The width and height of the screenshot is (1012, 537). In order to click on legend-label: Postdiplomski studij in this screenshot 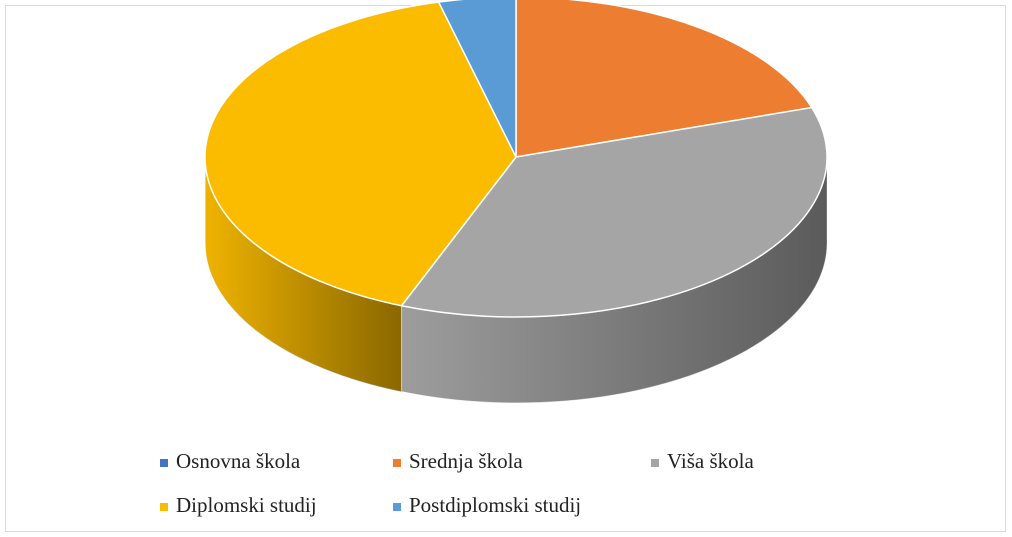, I will do `click(495, 505)`.